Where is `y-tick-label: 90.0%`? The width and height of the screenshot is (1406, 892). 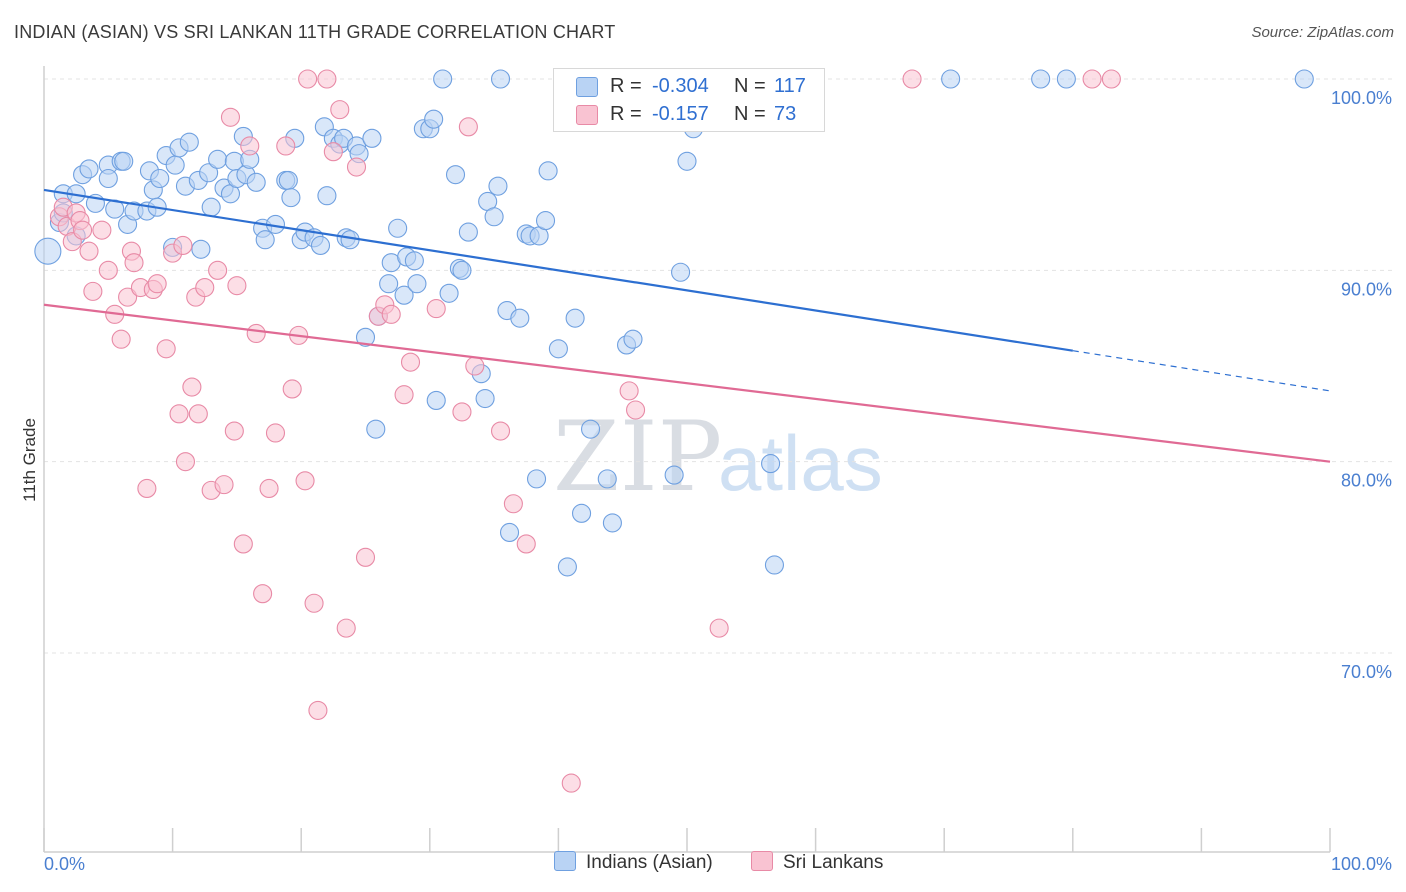
y-tick-label: 90.0% is located at coordinates (1366, 289).